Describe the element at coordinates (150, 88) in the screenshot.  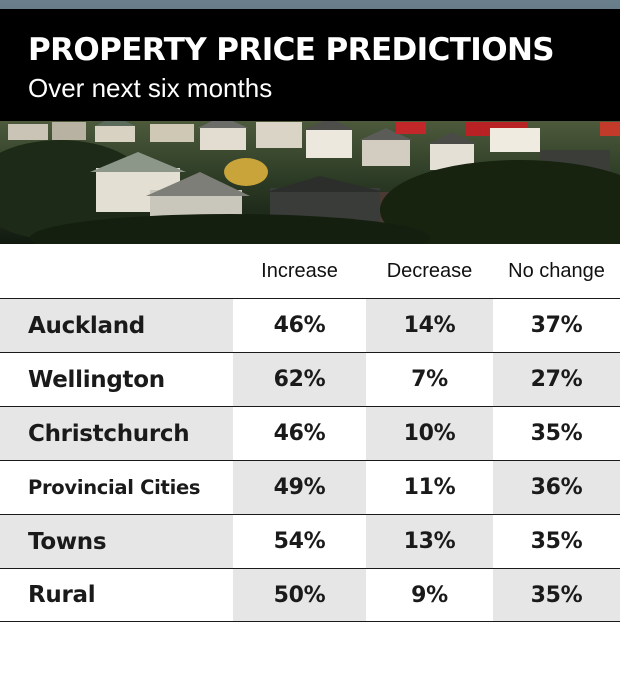
I see `chart-subtitle: Over next six months` at that location.